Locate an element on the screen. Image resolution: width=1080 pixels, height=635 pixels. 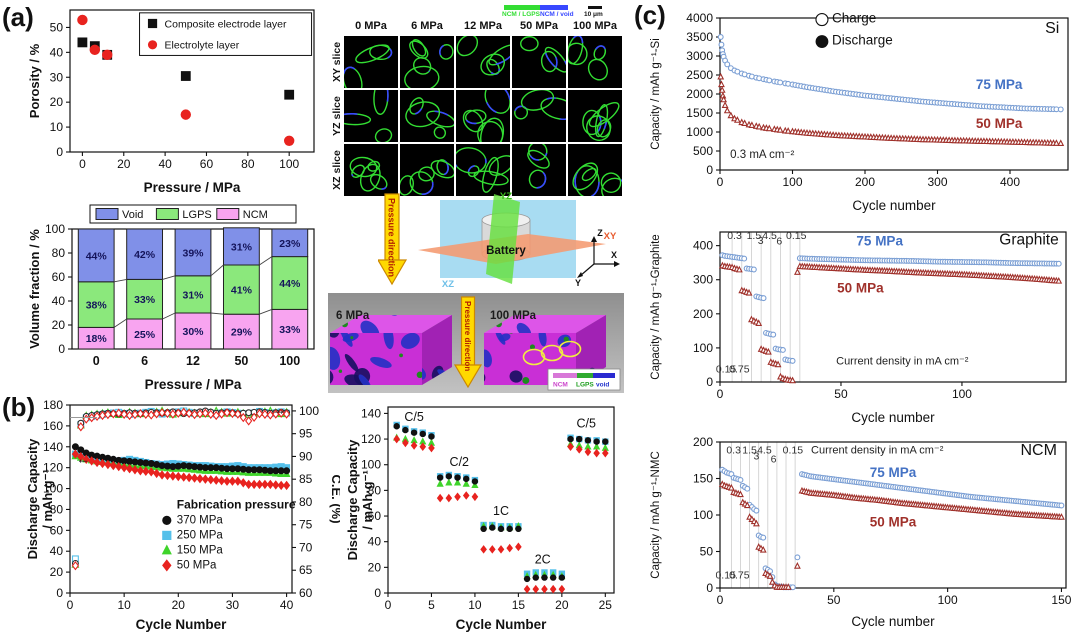
svg-text: 75 is located at coordinates (306, 525).